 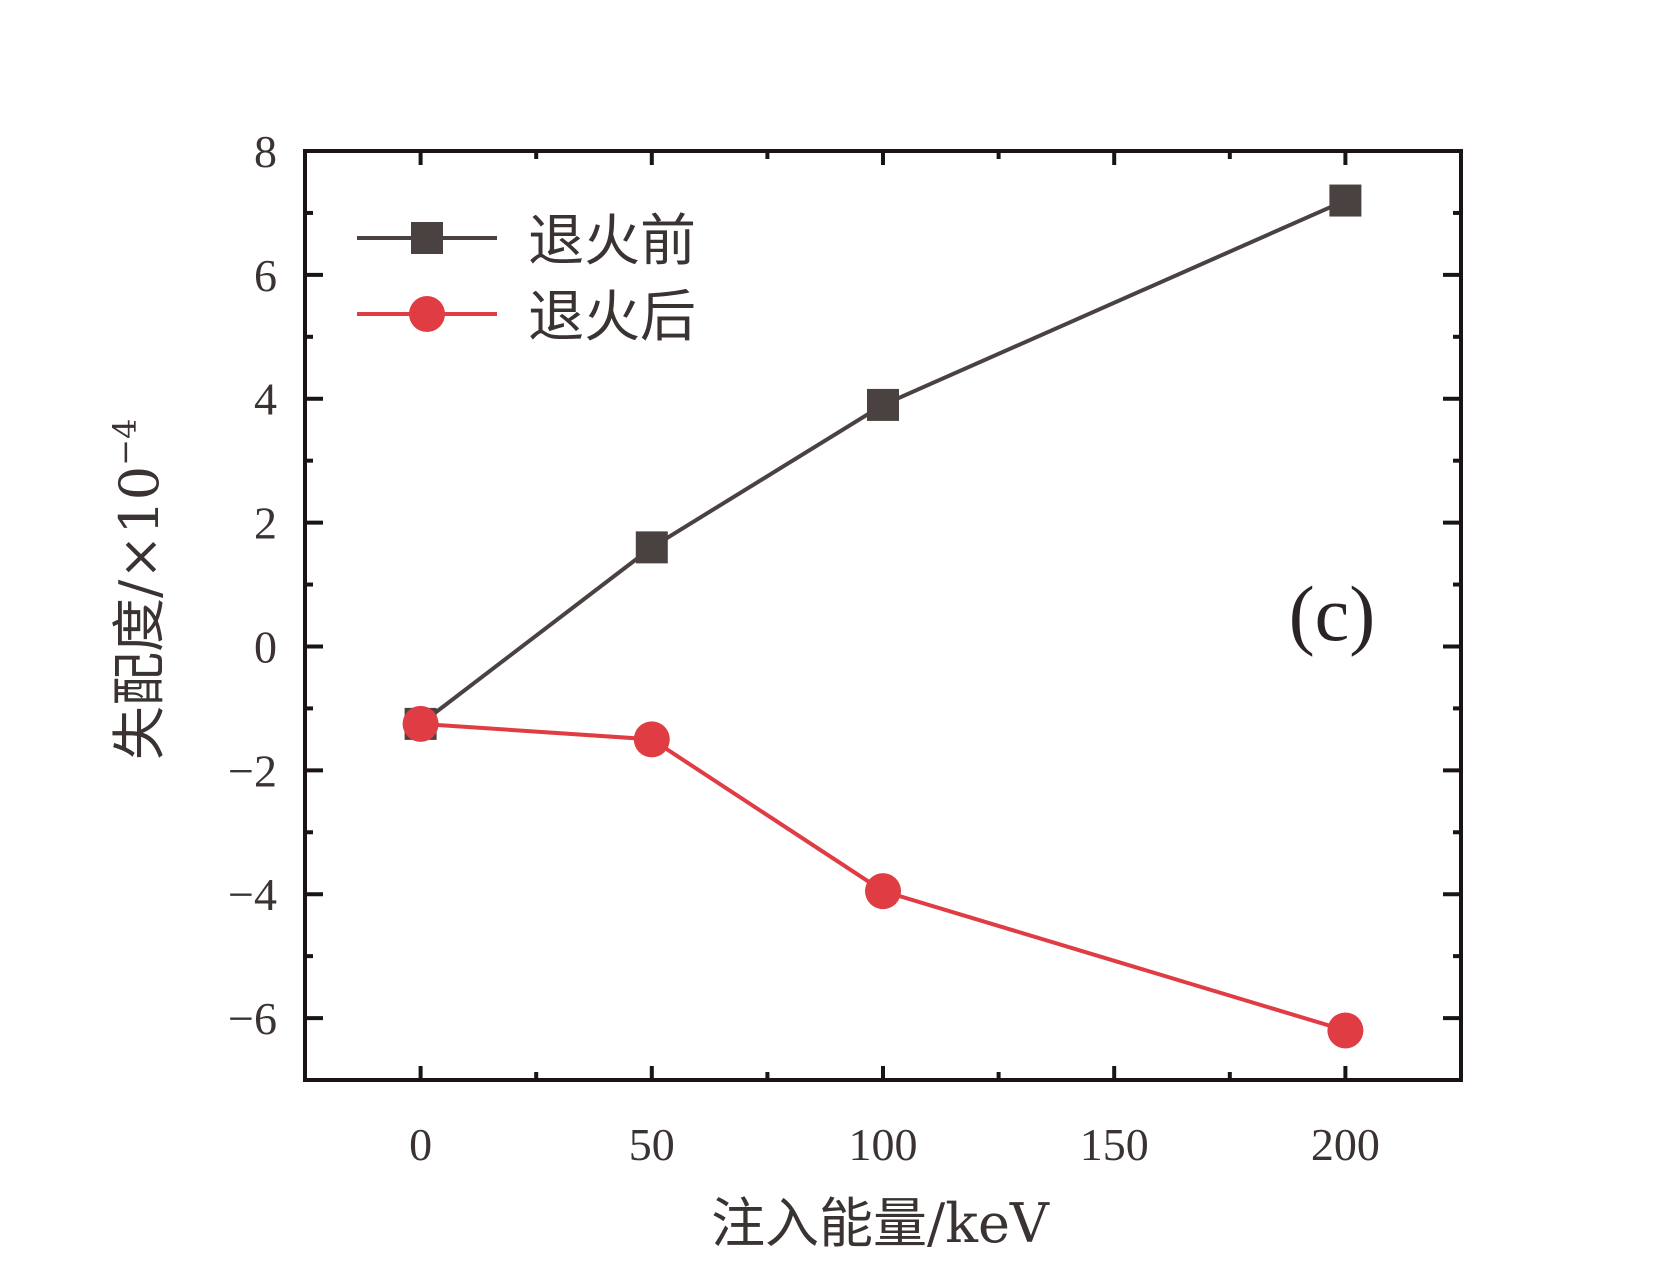 I want to click on x-tick-labels: 0 50 100 150 200, so click(x=894, y=1144).